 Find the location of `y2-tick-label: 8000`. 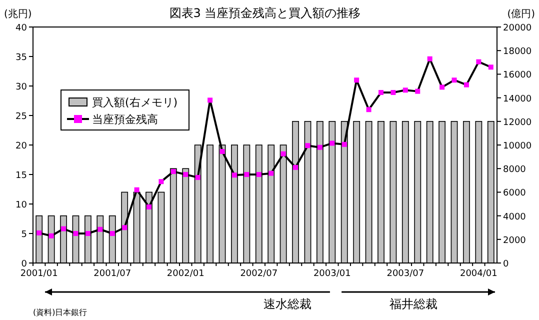

y2-tick-label: 8000 is located at coordinates (514, 170).